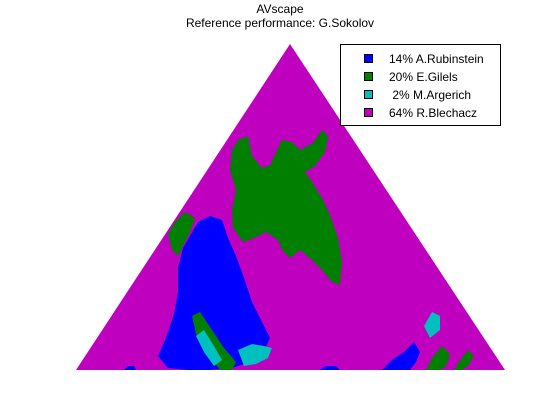 The image size is (560, 420). What do you see at coordinates (286, 207) in the screenshot?
I see `region-e-gilels-main` at bounding box center [286, 207].